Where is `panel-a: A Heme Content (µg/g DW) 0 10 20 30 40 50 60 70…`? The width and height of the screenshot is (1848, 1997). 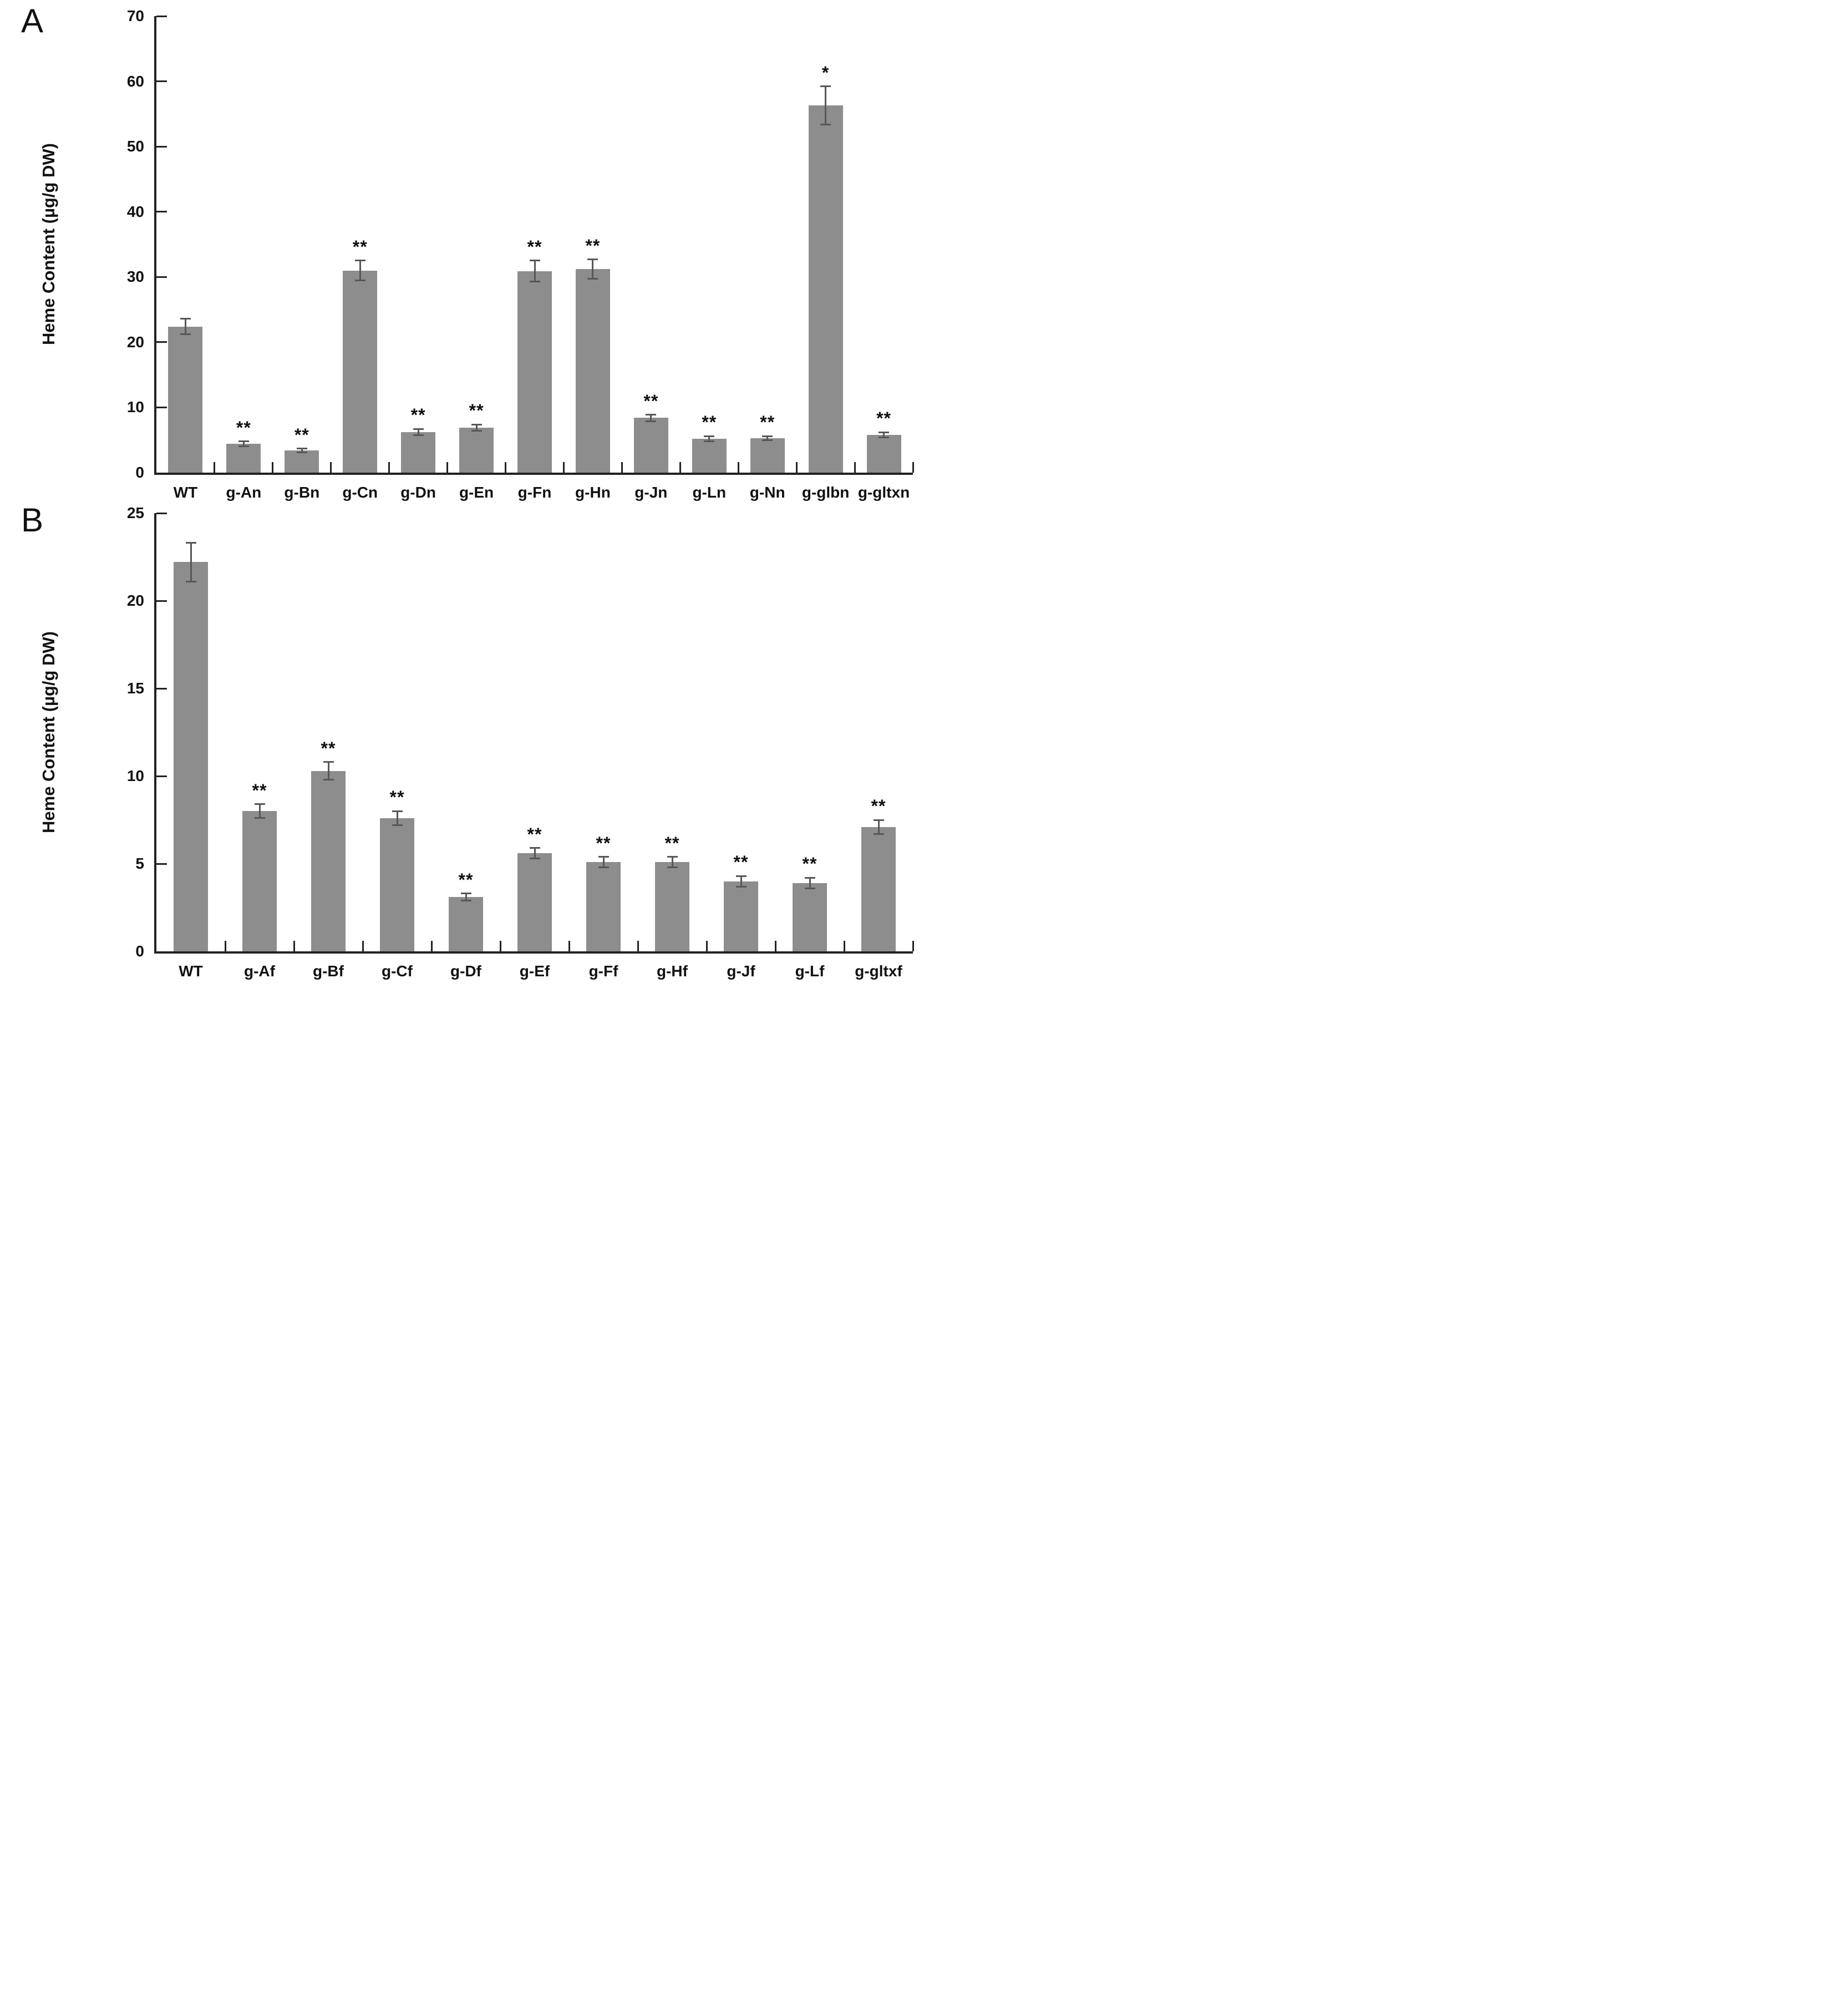
panel-a: A Heme Content (µg/g DW) 0 10 20 30 40 50 60 70… is located at coordinates (462, 250).